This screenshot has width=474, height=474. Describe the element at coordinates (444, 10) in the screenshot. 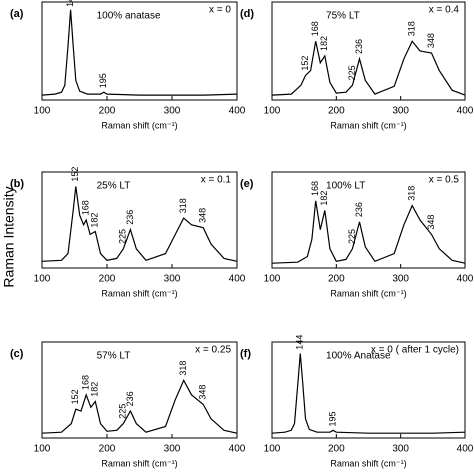

I see `condition-label: x = 0.4` at that location.